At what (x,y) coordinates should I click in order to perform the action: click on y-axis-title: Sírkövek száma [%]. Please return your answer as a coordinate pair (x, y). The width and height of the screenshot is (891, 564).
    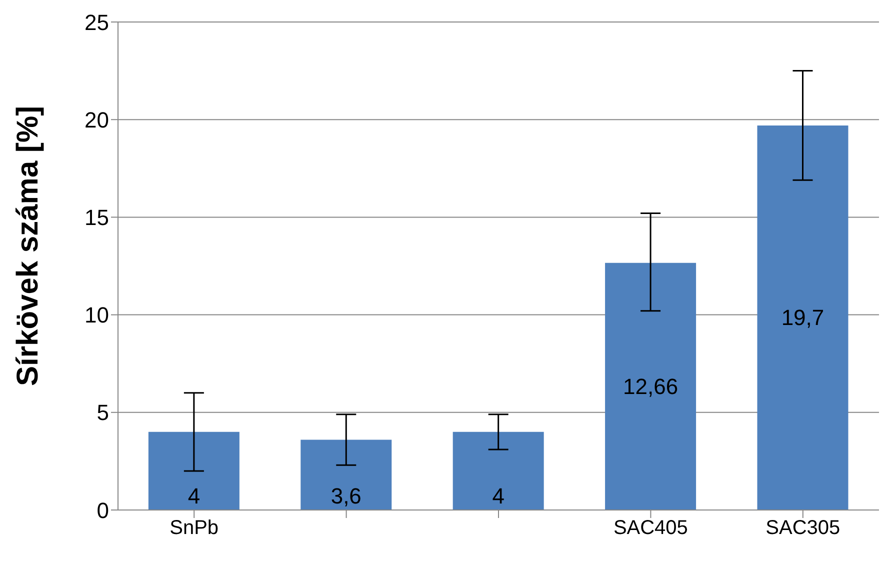
    Looking at the image, I should click on (28, 246).